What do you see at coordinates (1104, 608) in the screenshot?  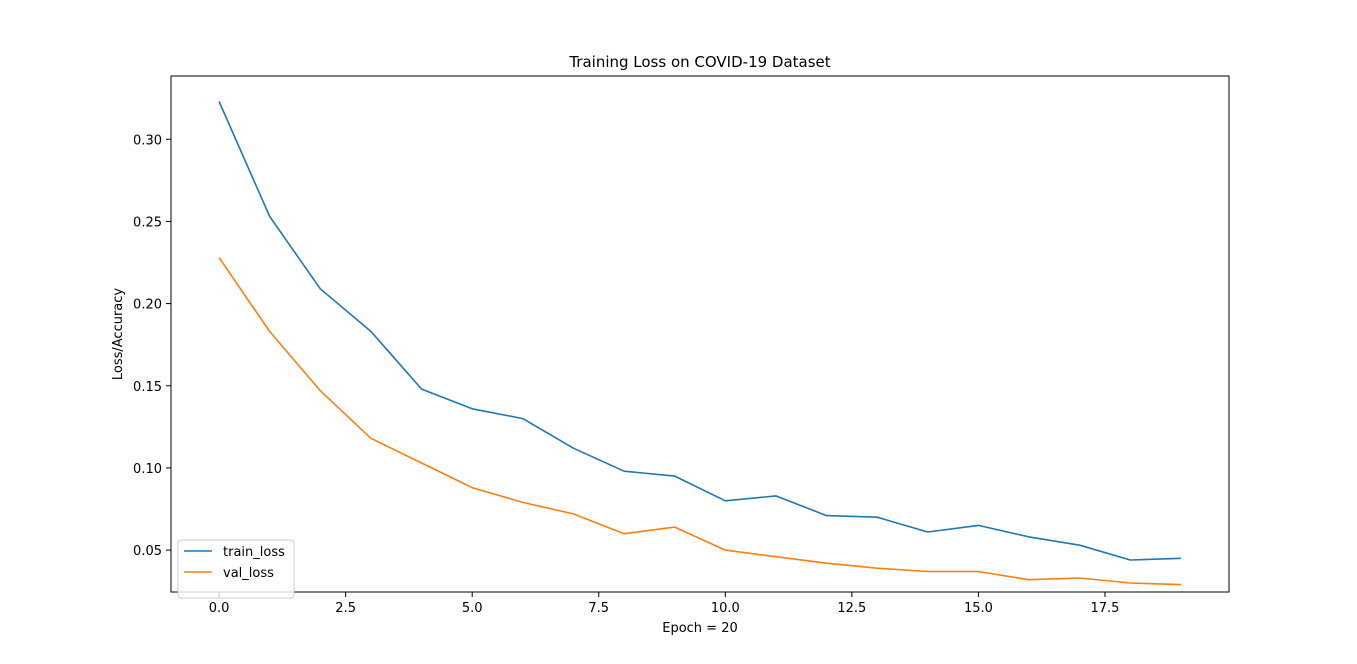 I see `x-tick-label: 17.5` at bounding box center [1104, 608].